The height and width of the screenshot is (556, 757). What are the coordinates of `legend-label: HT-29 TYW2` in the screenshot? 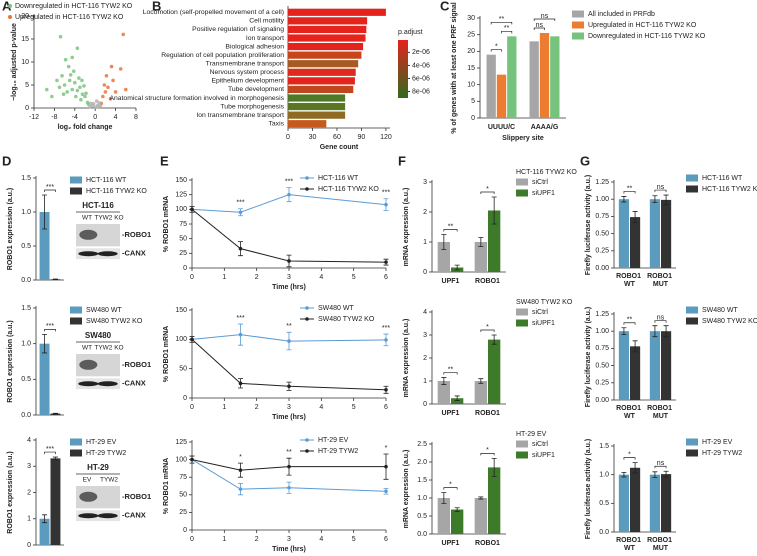 It's located at (338, 451).